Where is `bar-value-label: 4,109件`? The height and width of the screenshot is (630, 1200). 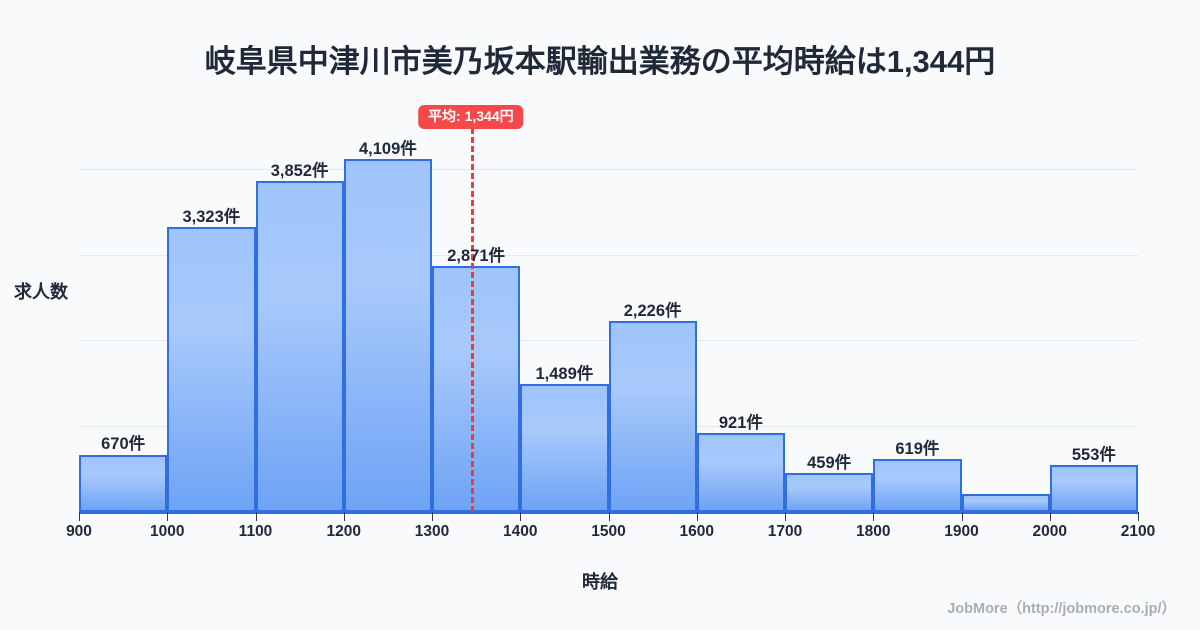 bar-value-label: 4,109件 is located at coordinates (387, 149).